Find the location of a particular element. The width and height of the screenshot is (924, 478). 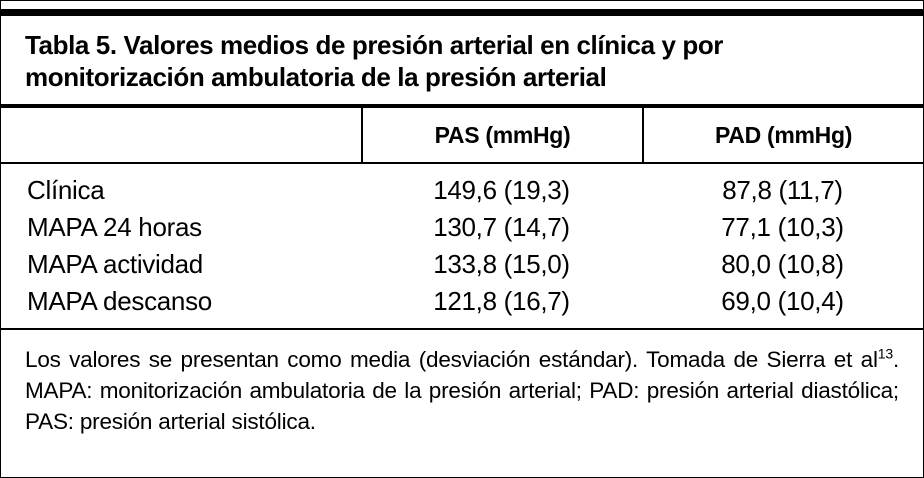

top-thick-rule is located at coordinates (462, 12).